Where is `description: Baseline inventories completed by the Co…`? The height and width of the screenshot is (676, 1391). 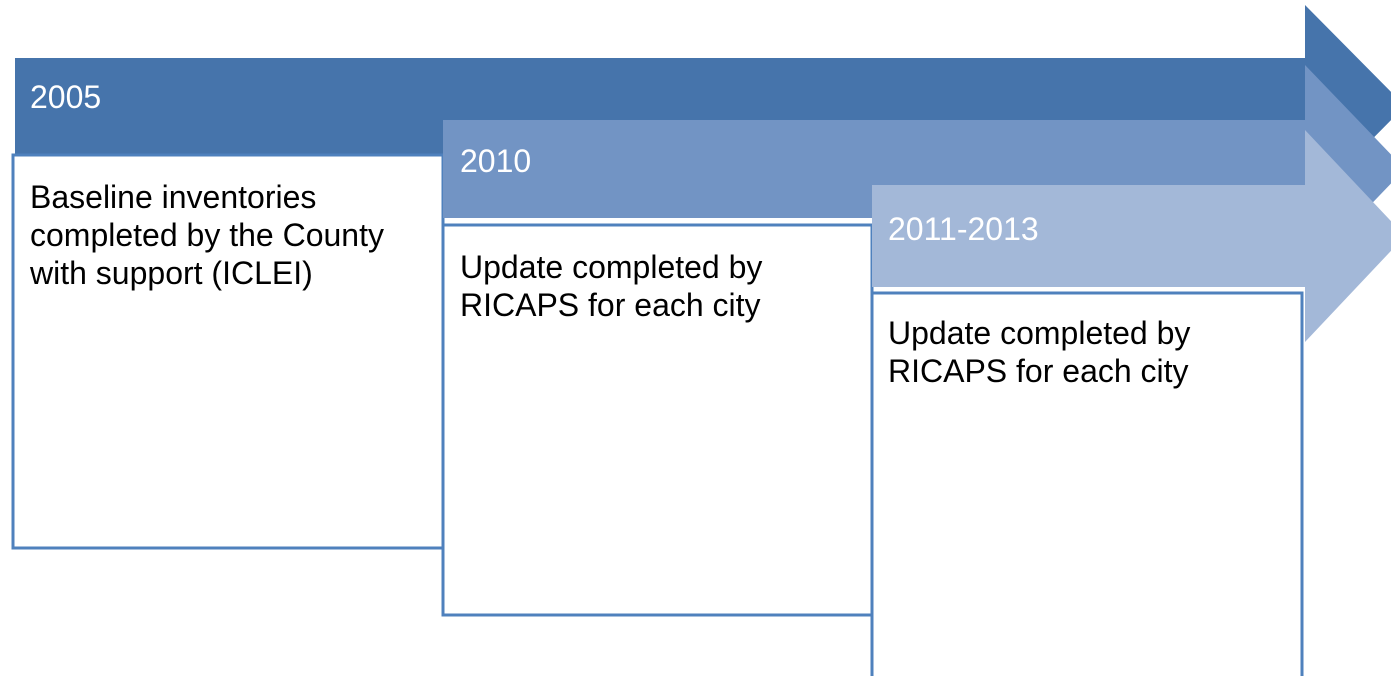 description: Baseline inventories completed by the Co… is located at coordinates (207, 235).